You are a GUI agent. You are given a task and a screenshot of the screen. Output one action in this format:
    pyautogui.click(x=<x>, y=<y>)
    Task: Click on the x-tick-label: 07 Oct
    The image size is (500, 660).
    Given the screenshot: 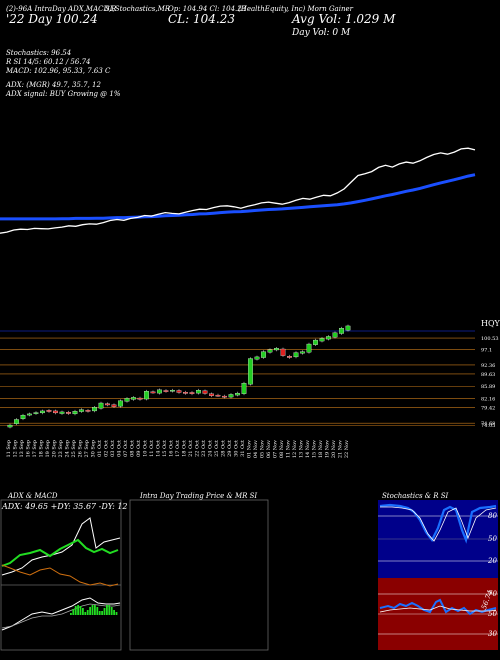 What is the action you would take?
    pyautogui.click(x=126, y=448)
    